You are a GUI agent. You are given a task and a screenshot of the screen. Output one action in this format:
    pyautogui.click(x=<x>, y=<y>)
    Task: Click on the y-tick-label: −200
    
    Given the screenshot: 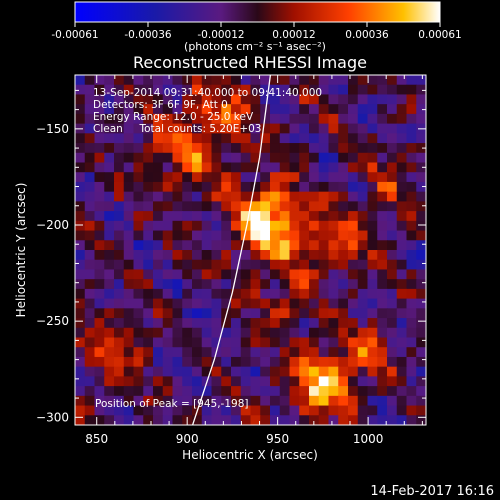 What is the action you would take?
    pyautogui.click(x=52, y=225)
    